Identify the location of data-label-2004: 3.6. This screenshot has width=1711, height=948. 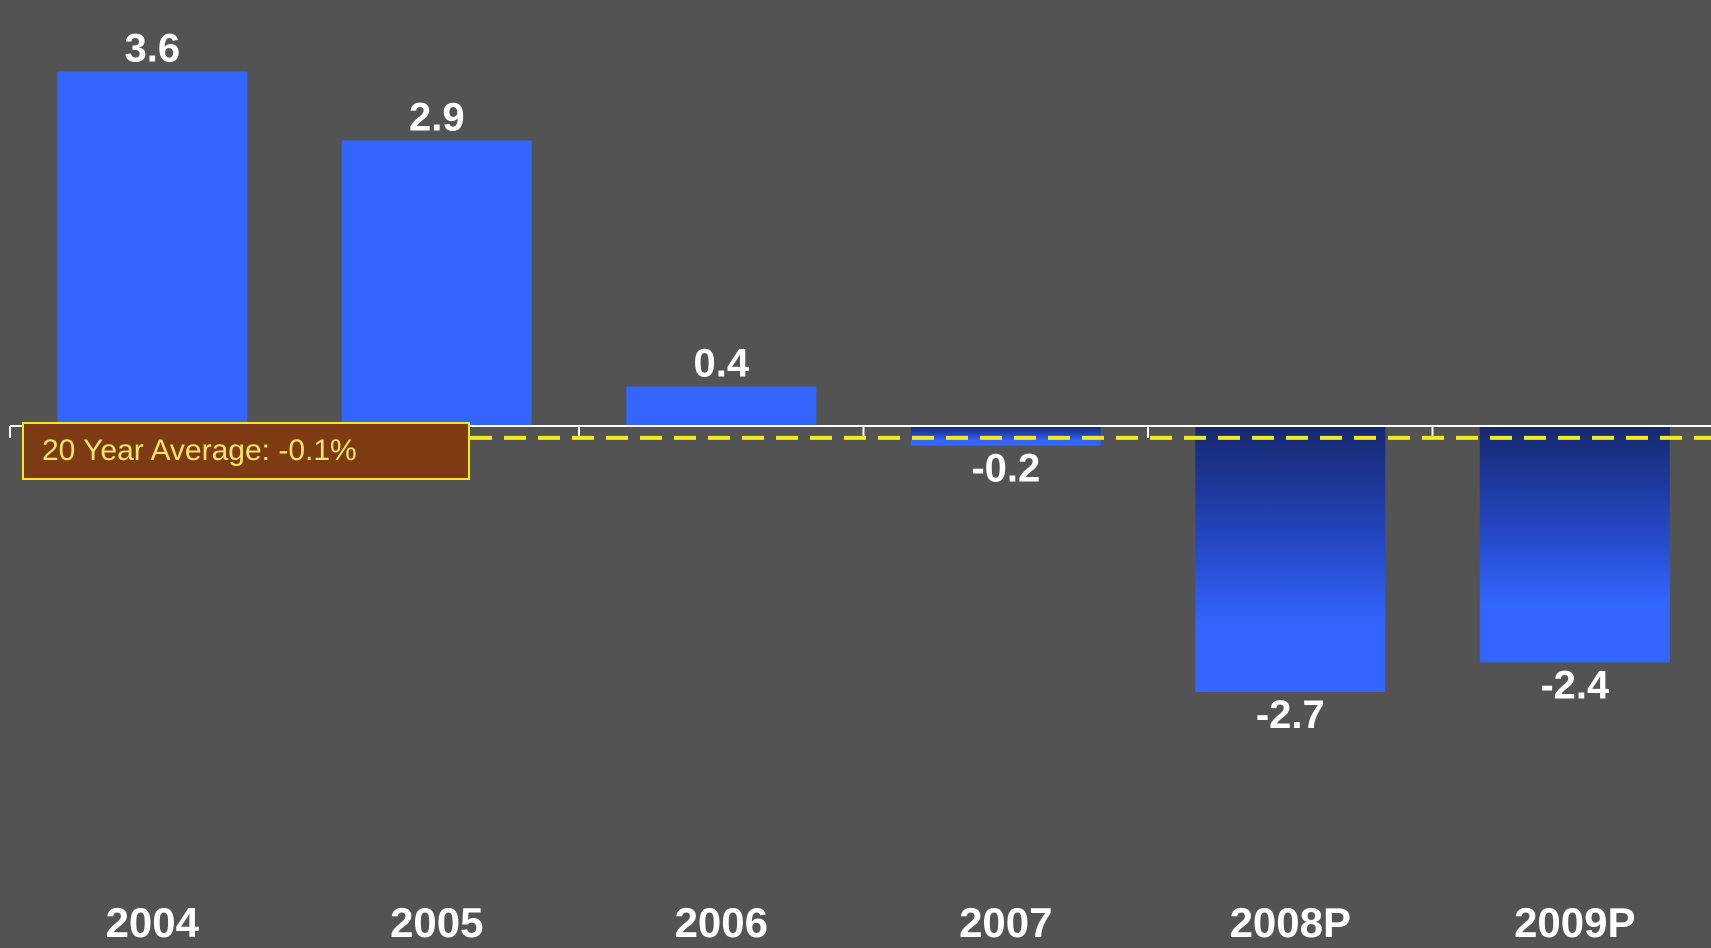
(152, 48).